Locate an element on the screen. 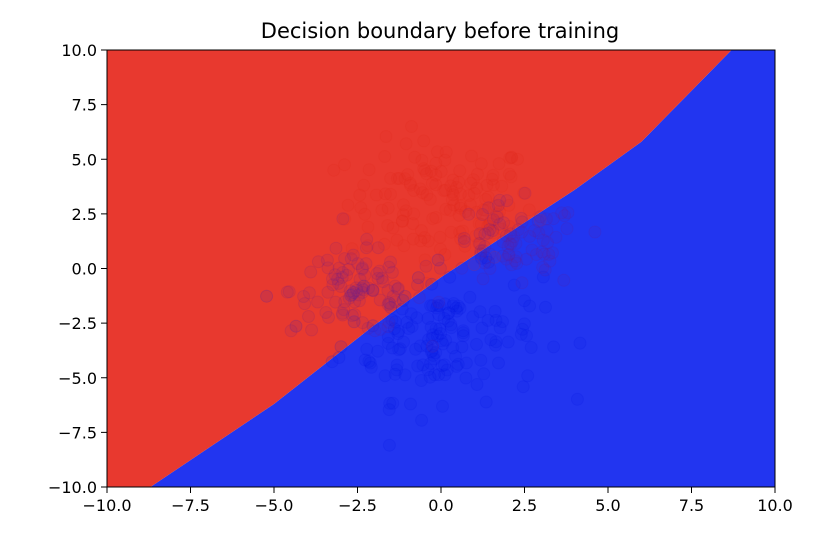 This screenshot has width=826, height=542. y-tick-label: 2.5 is located at coordinates (84, 214).